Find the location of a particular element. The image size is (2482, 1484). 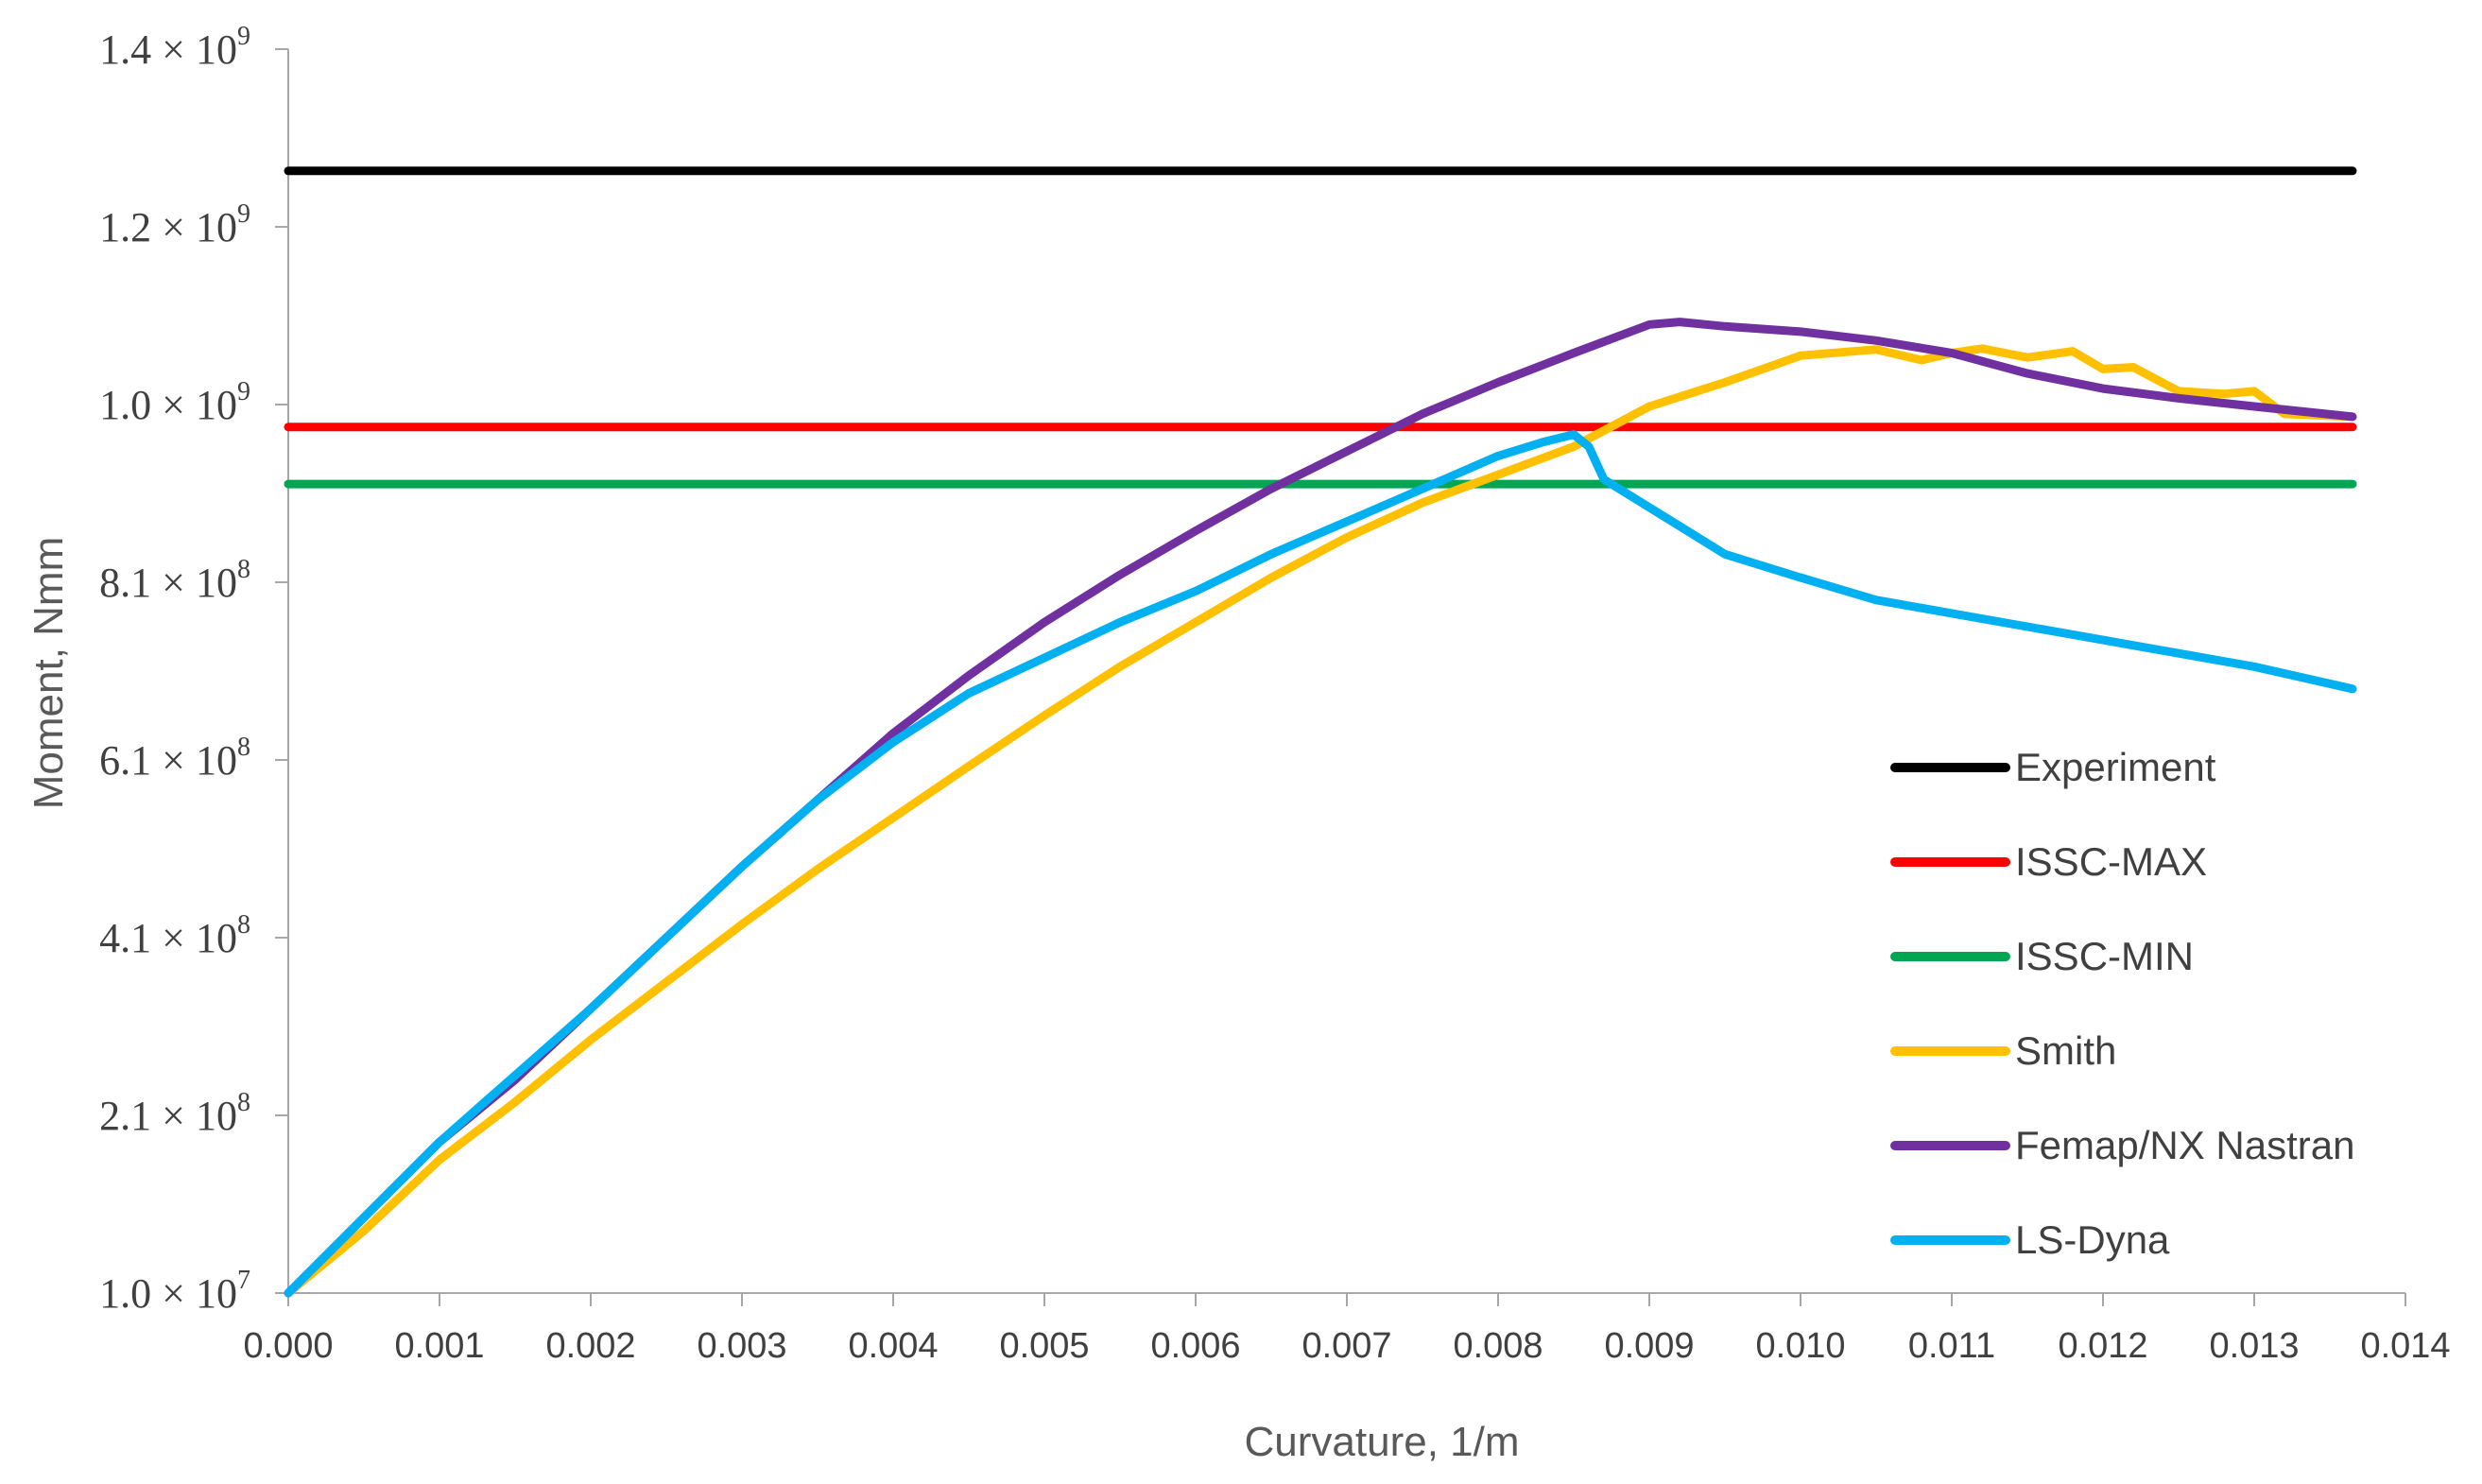

legend-label-smith: Smith is located at coordinates (2065, 1050).